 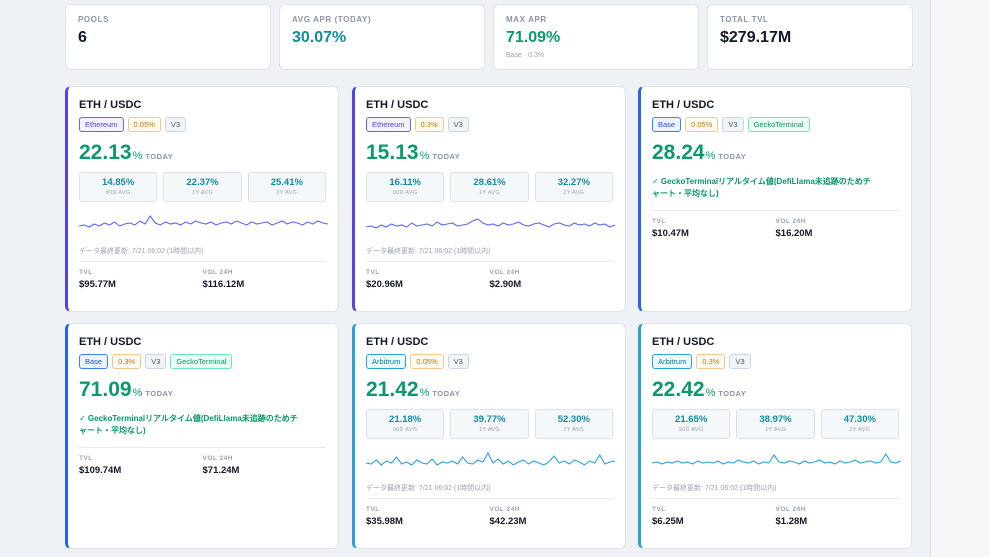 What do you see at coordinates (791, 521) in the screenshot?
I see `volume-value: $1.28M` at bounding box center [791, 521].